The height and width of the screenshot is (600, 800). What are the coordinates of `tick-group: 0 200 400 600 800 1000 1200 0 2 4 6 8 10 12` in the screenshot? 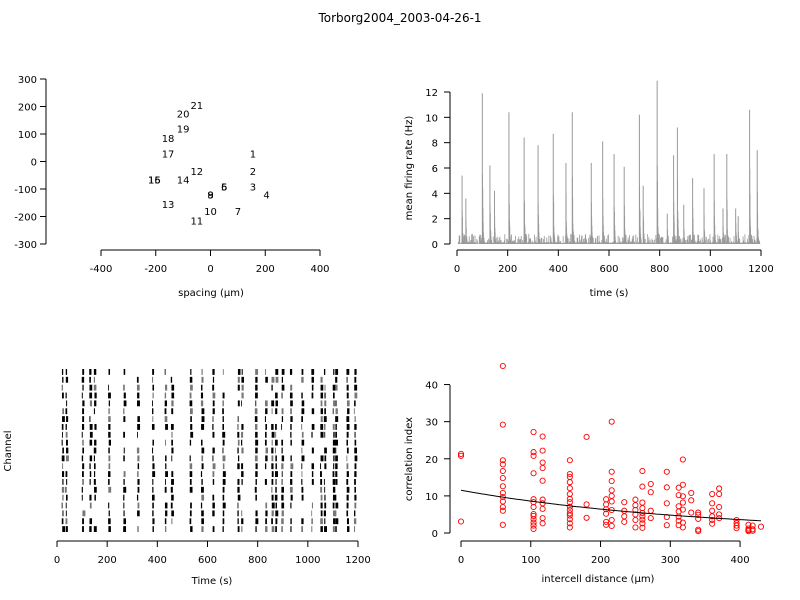 It's located at (599, 181).